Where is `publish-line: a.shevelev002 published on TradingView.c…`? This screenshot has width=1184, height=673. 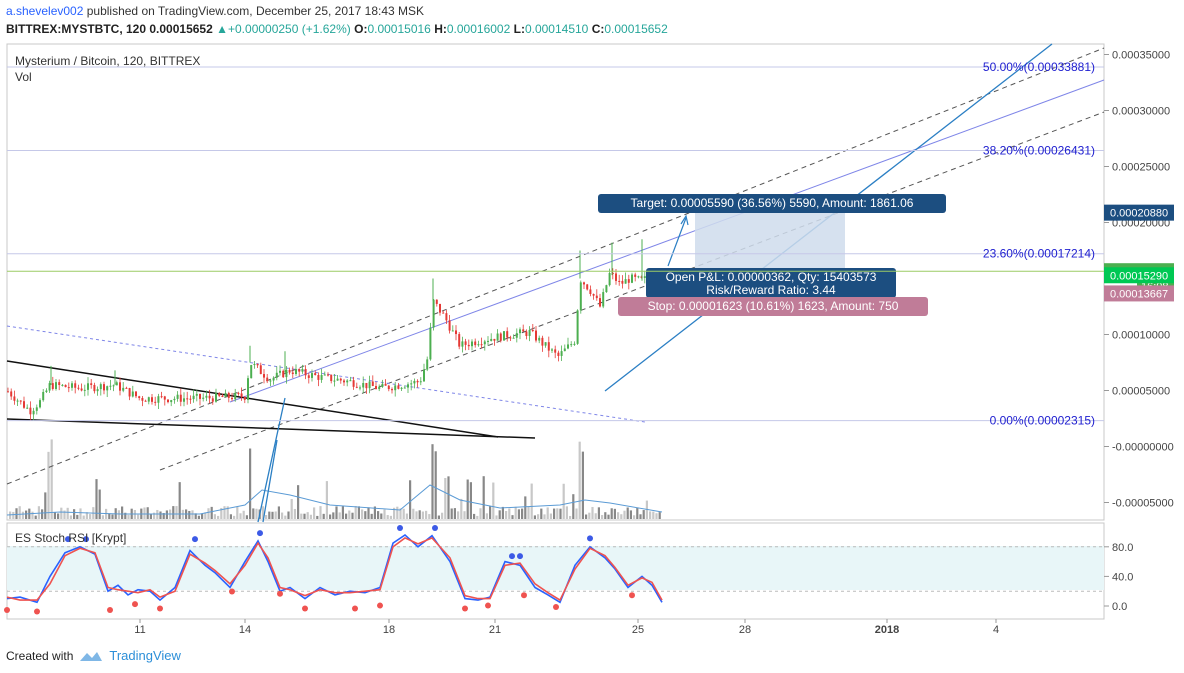 publish-line: a.shevelev002 published on TradingView.c… is located at coordinates (215, 11).